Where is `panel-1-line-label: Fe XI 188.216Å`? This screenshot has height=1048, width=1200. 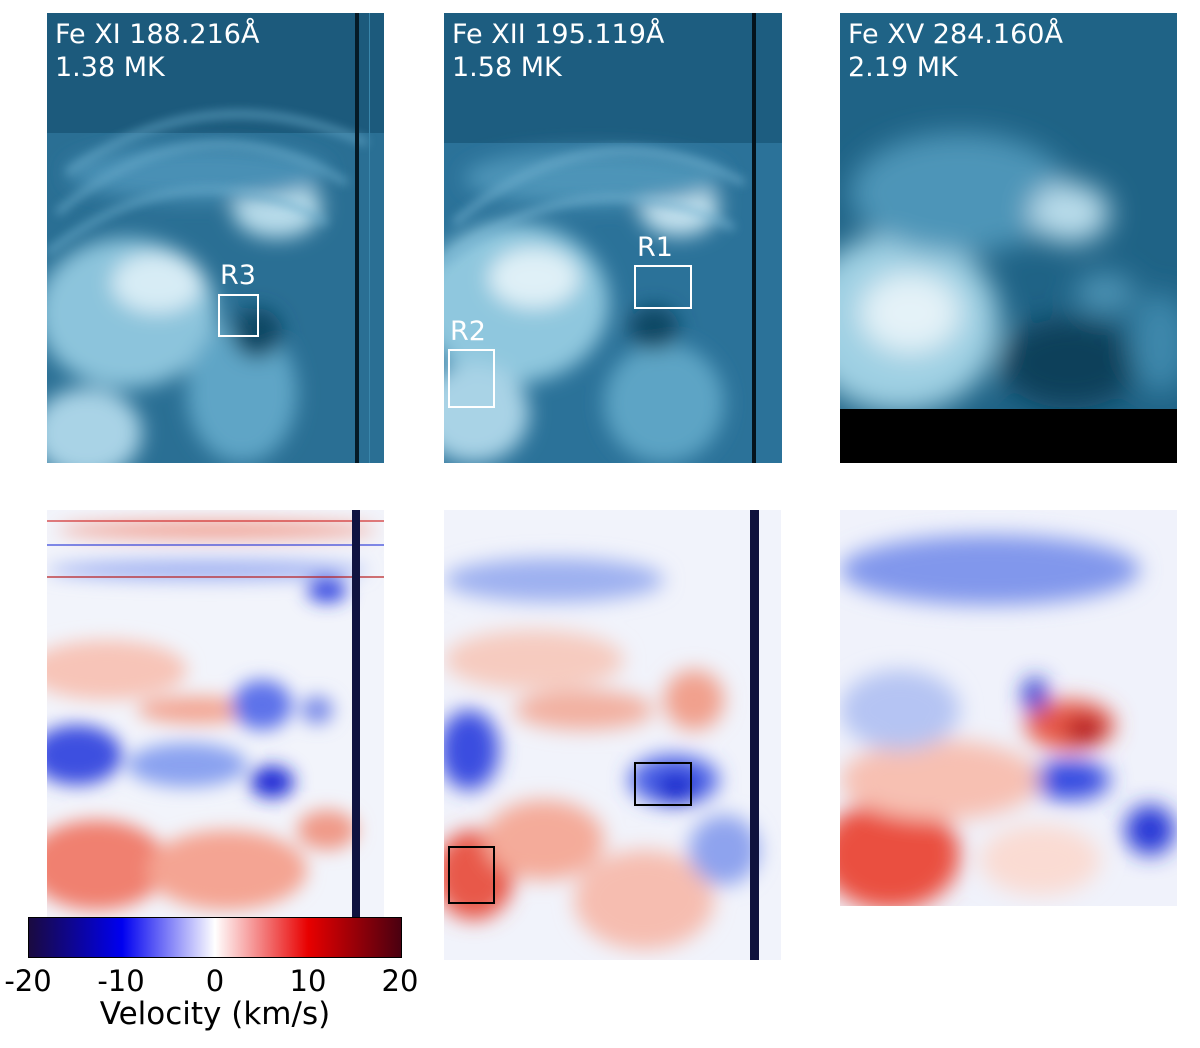
panel-1-line-label: Fe XI 188.216Å is located at coordinates (157, 34).